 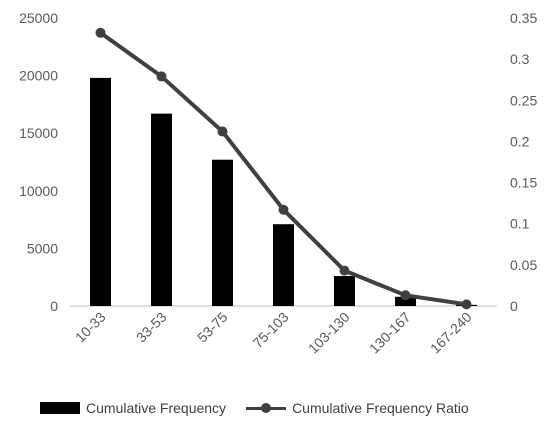 I want to click on legend-item-bar: Cumulative Frequency, so click(x=133, y=408).